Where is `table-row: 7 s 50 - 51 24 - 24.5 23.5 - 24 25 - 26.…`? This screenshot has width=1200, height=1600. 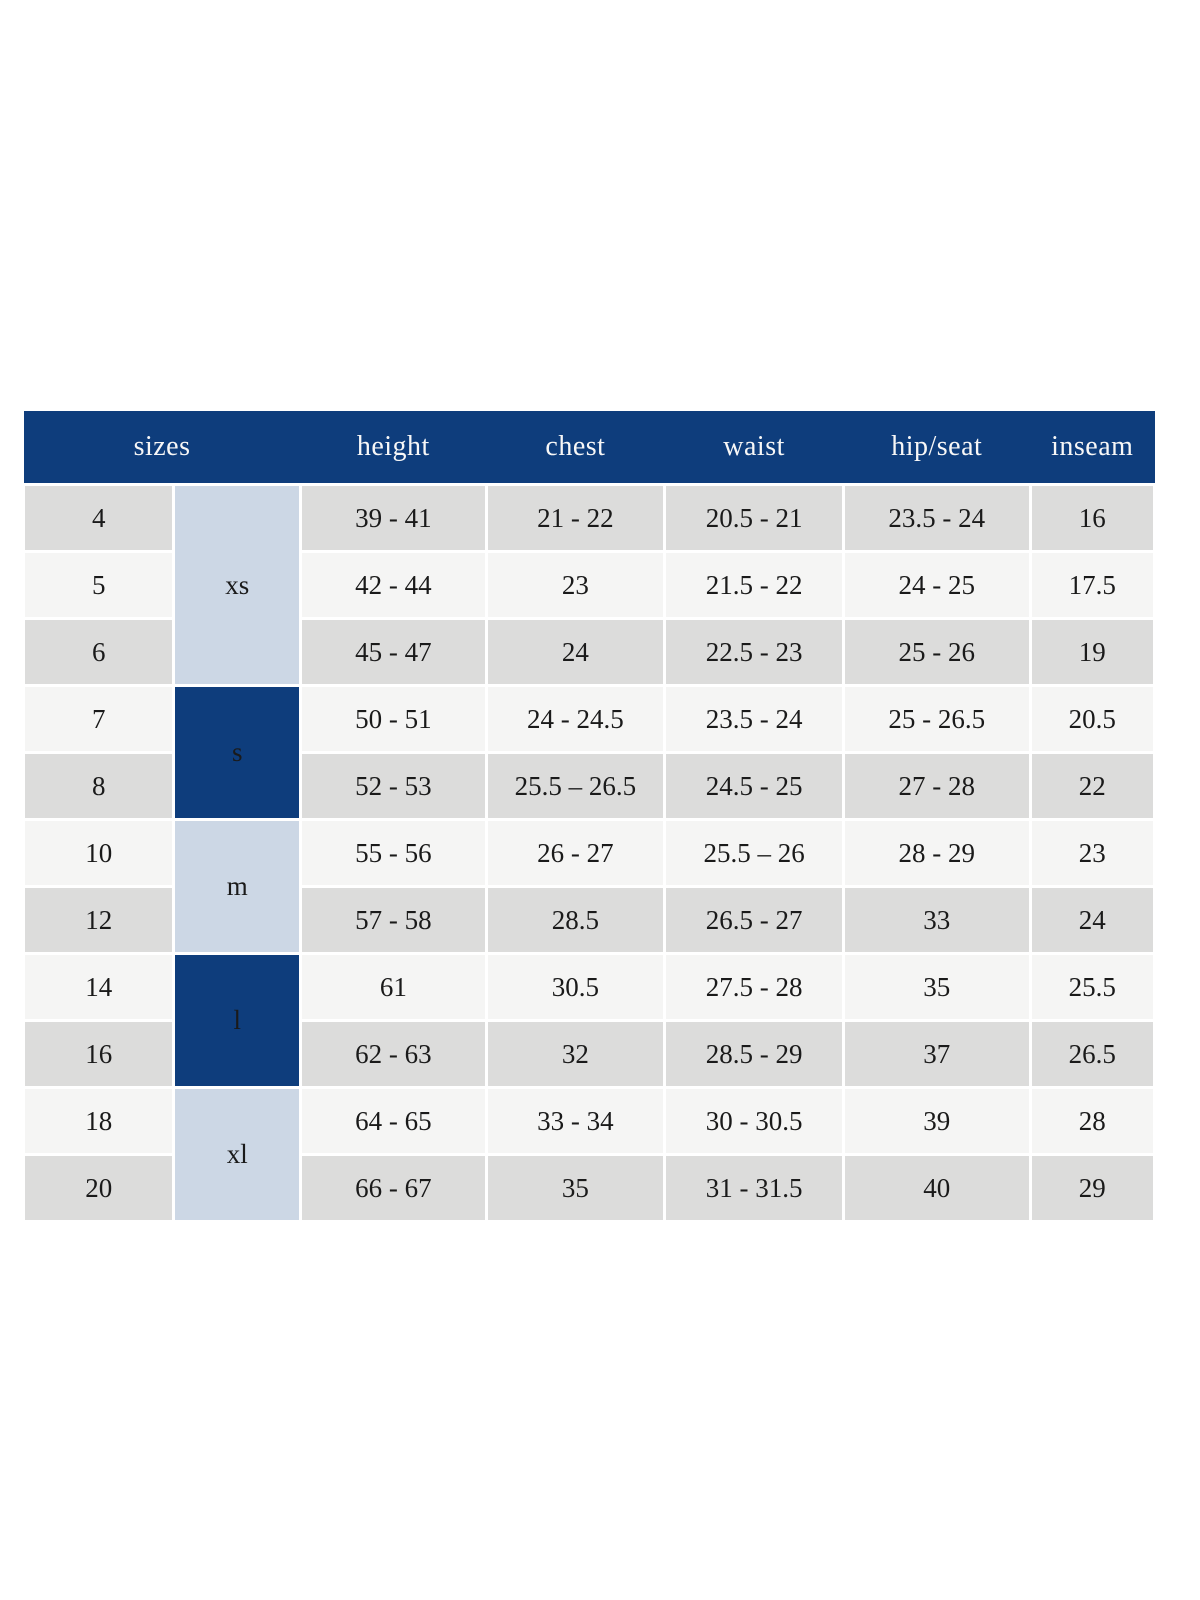 table-row: 7 s 50 - 51 24 - 24.5 23.5 - 24 25 - 26.… is located at coordinates (589, 752).